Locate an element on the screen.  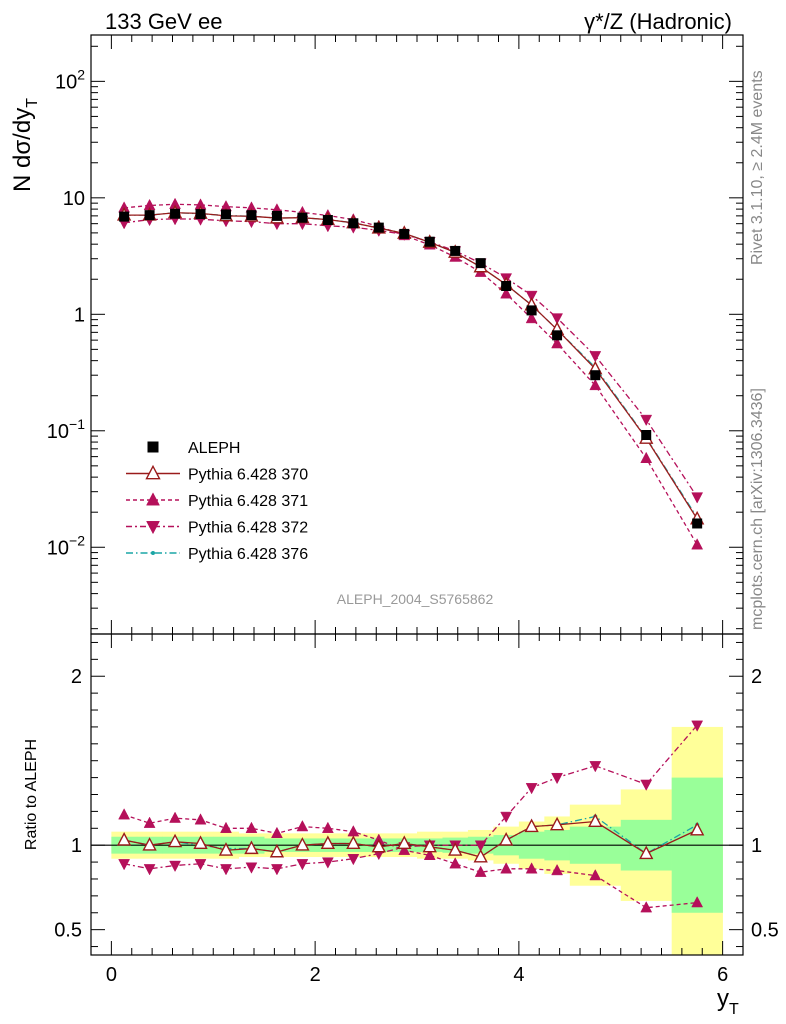
legend-item-pythia-6-428-376: Pythia 6.428 376 is located at coordinates (217, 554).